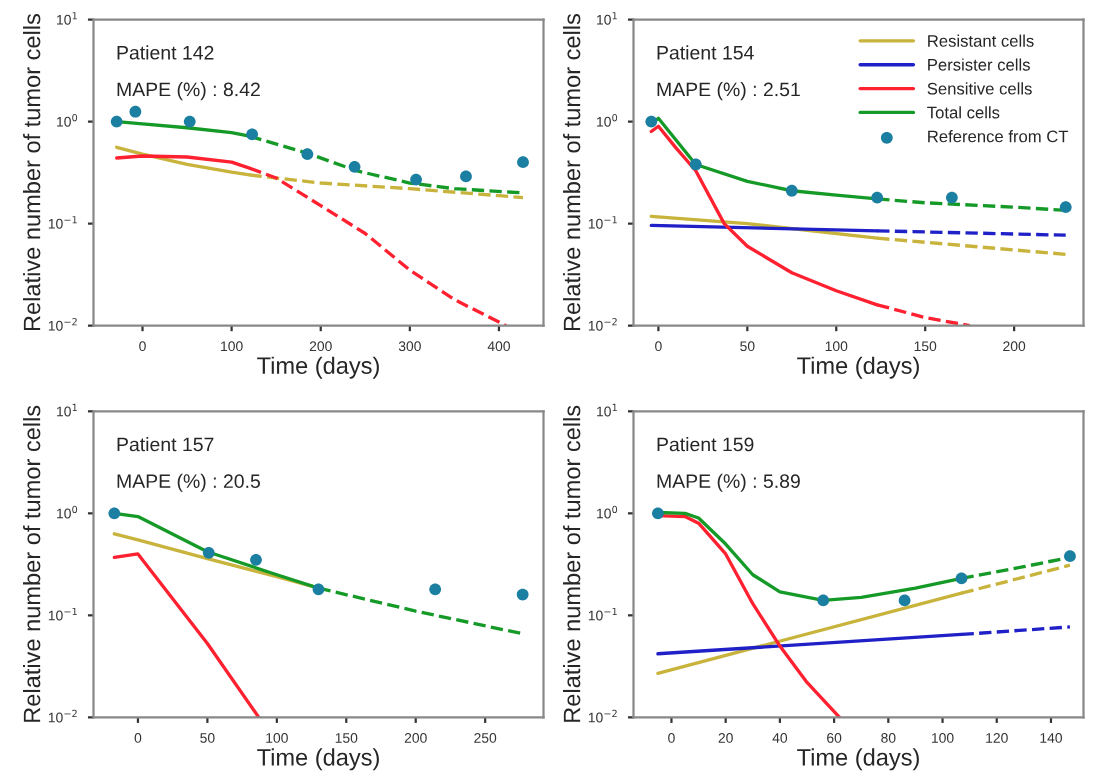 The width and height of the screenshot is (1100, 784). What do you see at coordinates (979, 88) in the screenshot?
I see `legend-label: Sensitive cells` at bounding box center [979, 88].